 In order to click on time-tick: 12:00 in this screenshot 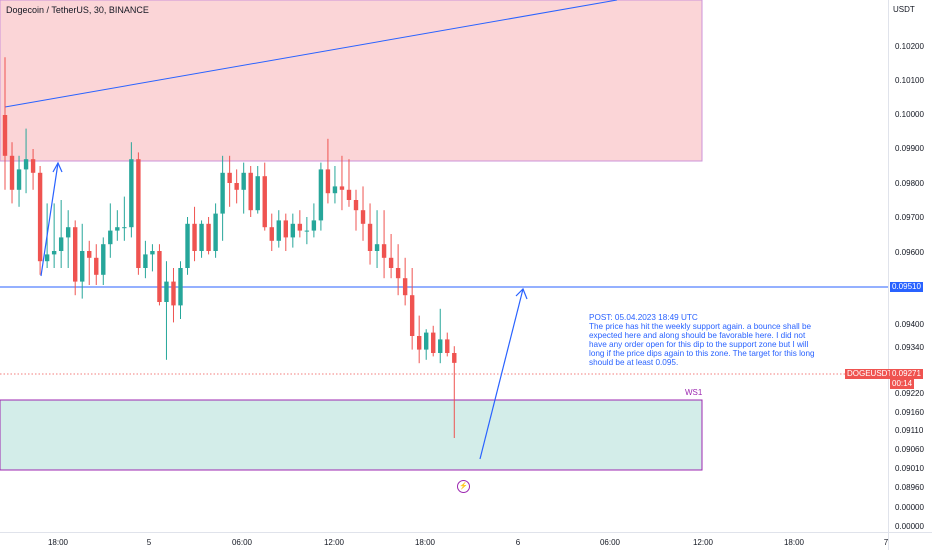, I will do `click(703, 542)`.